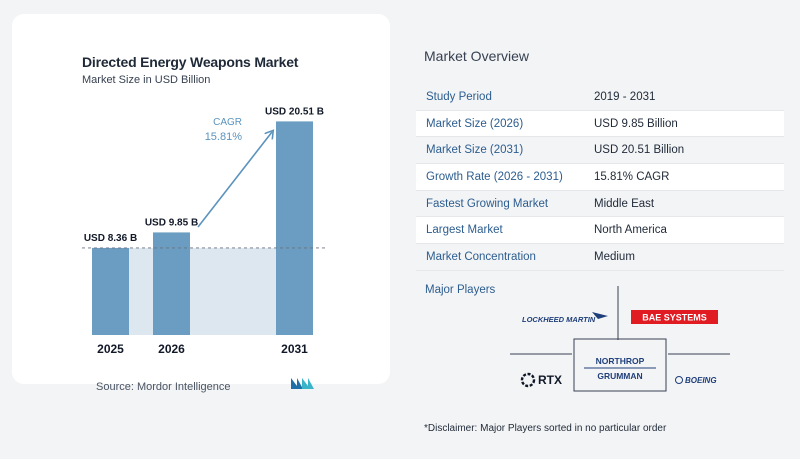 The image size is (800, 459). I want to click on overview-row-value: 2019 - 2031, so click(625, 96).